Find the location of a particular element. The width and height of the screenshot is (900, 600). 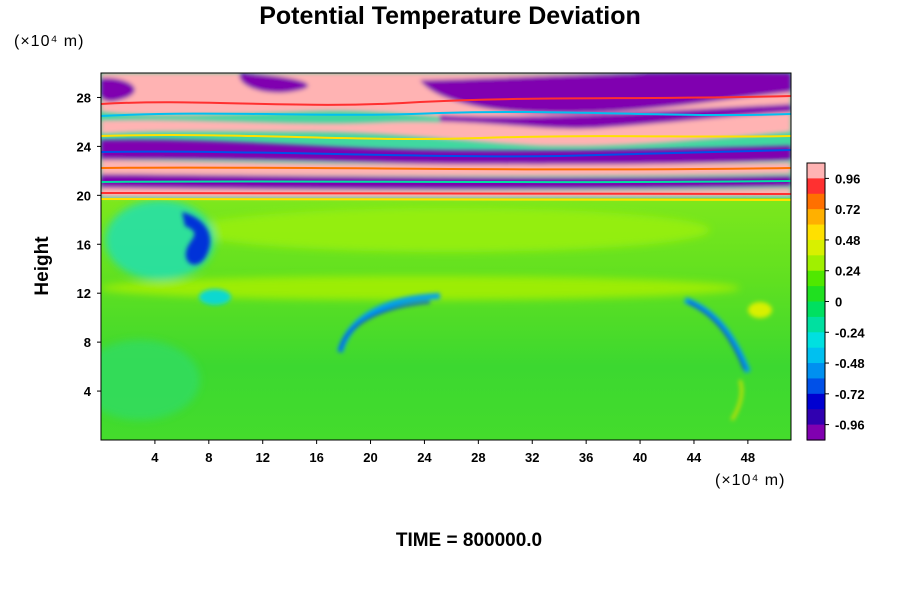

colorbar-label: -0.48 is located at coordinates (850, 363).